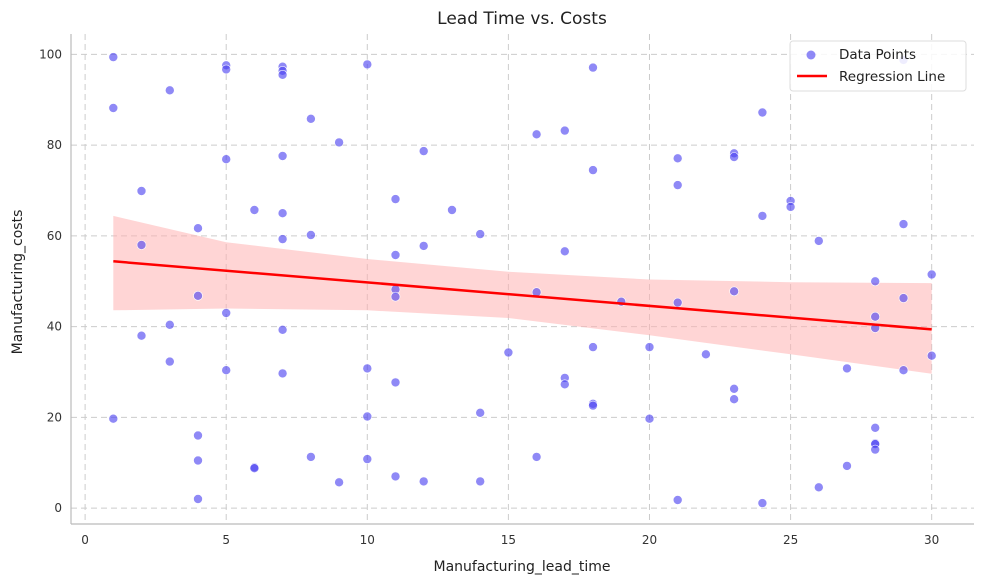 The width and height of the screenshot is (984, 584). What do you see at coordinates (522, 567) in the screenshot?
I see `x-axis-label: Manufacturing_lead_time` at bounding box center [522, 567].